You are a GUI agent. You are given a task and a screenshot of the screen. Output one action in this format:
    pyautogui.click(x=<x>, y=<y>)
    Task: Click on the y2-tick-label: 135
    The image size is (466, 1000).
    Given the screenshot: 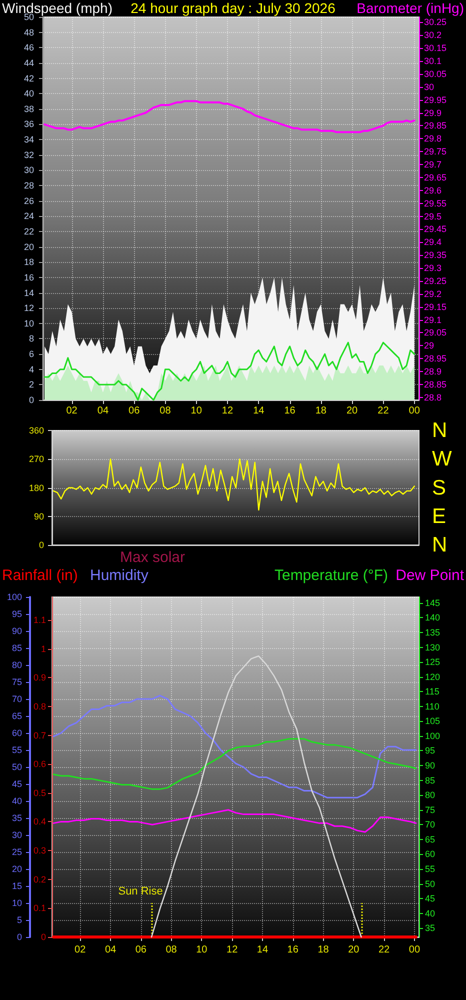 What is the action you would take?
    pyautogui.click(x=432, y=632)
    